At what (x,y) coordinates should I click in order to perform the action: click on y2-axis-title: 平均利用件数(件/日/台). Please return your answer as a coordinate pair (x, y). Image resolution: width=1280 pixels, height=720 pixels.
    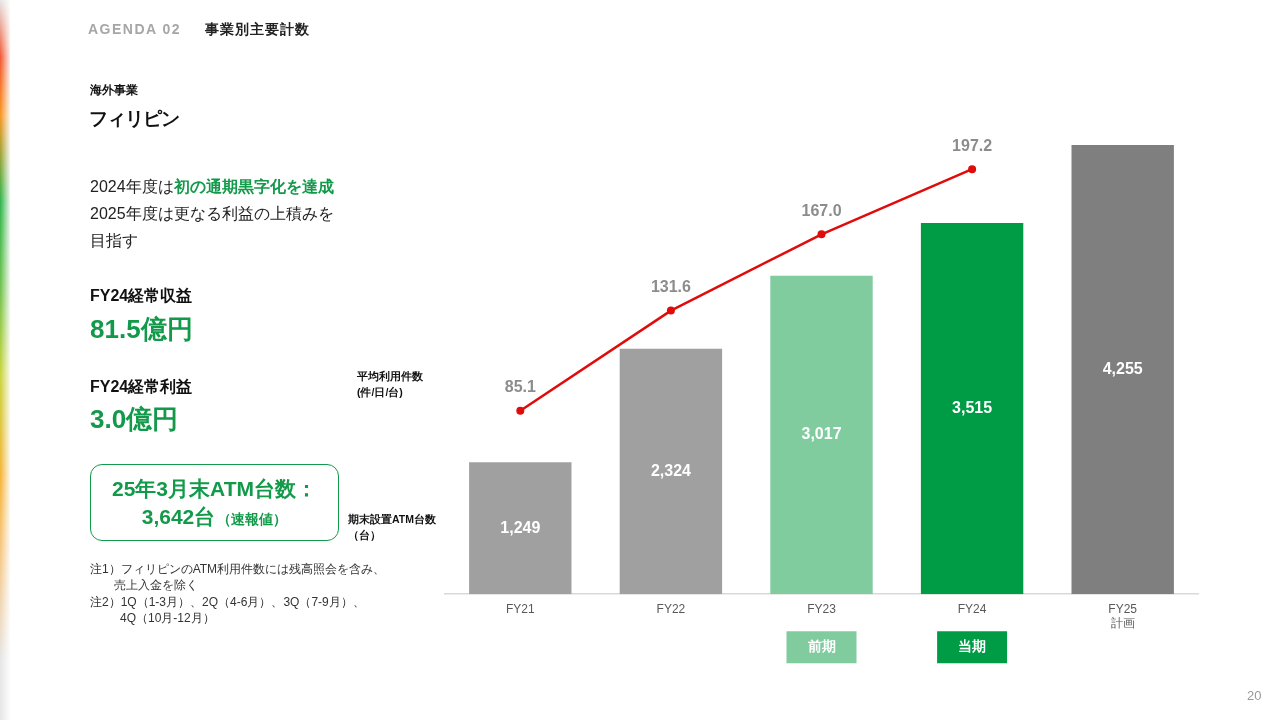
    Looking at the image, I should click on (390, 384).